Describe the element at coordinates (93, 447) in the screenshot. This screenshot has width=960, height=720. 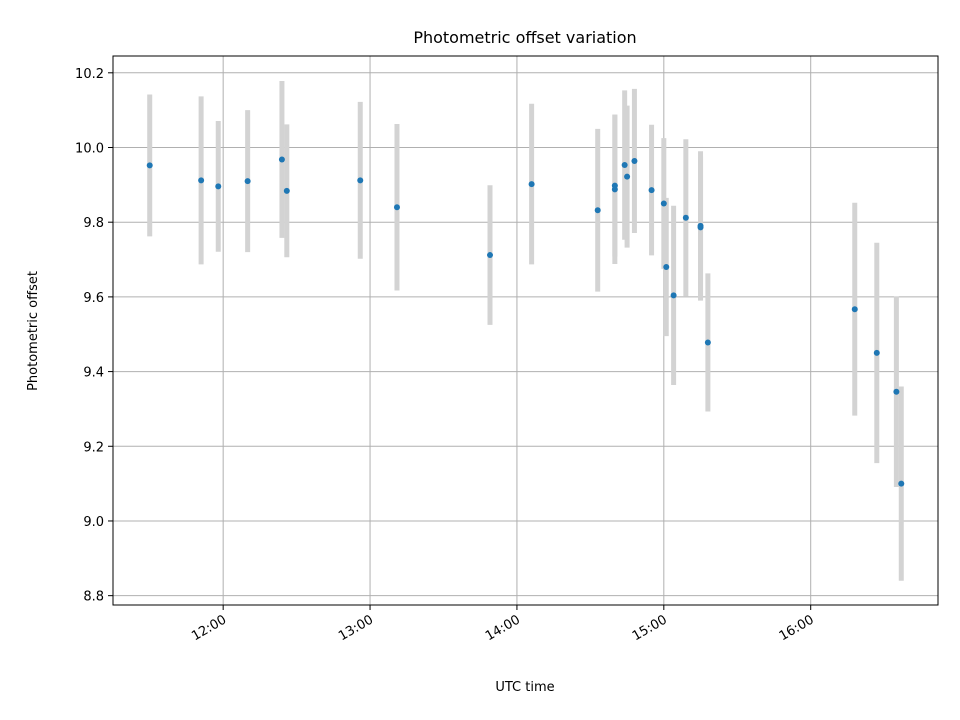
I see `y-tick-label: 9.2` at that location.